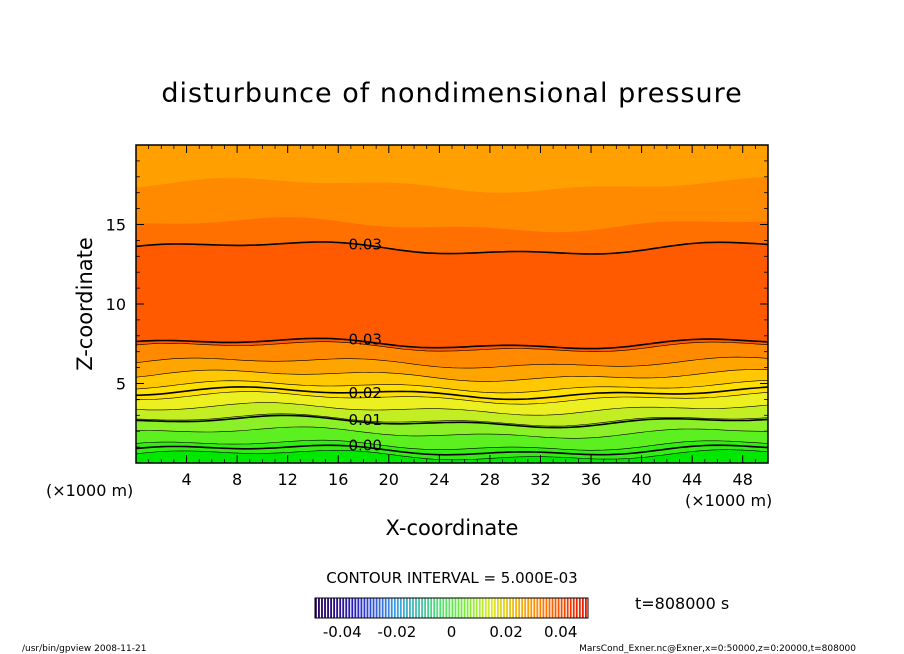  What do you see at coordinates (389, 479) in the screenshot?
I see `x-tick-label: 20` at bounding box center [389, 479].